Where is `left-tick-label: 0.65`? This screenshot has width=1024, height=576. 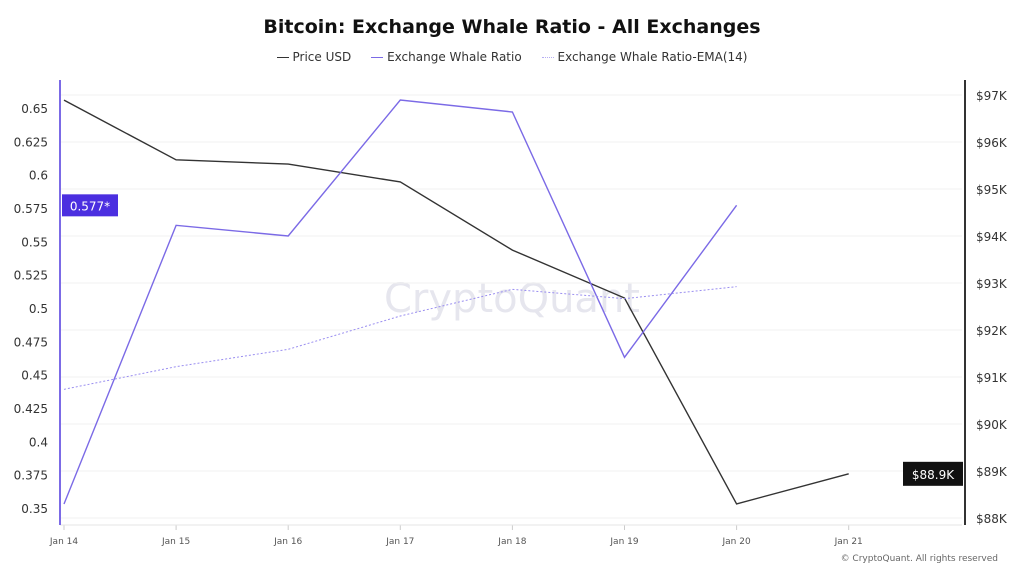
left-tick-label: 0.65 is located at coordinates (34, 109).